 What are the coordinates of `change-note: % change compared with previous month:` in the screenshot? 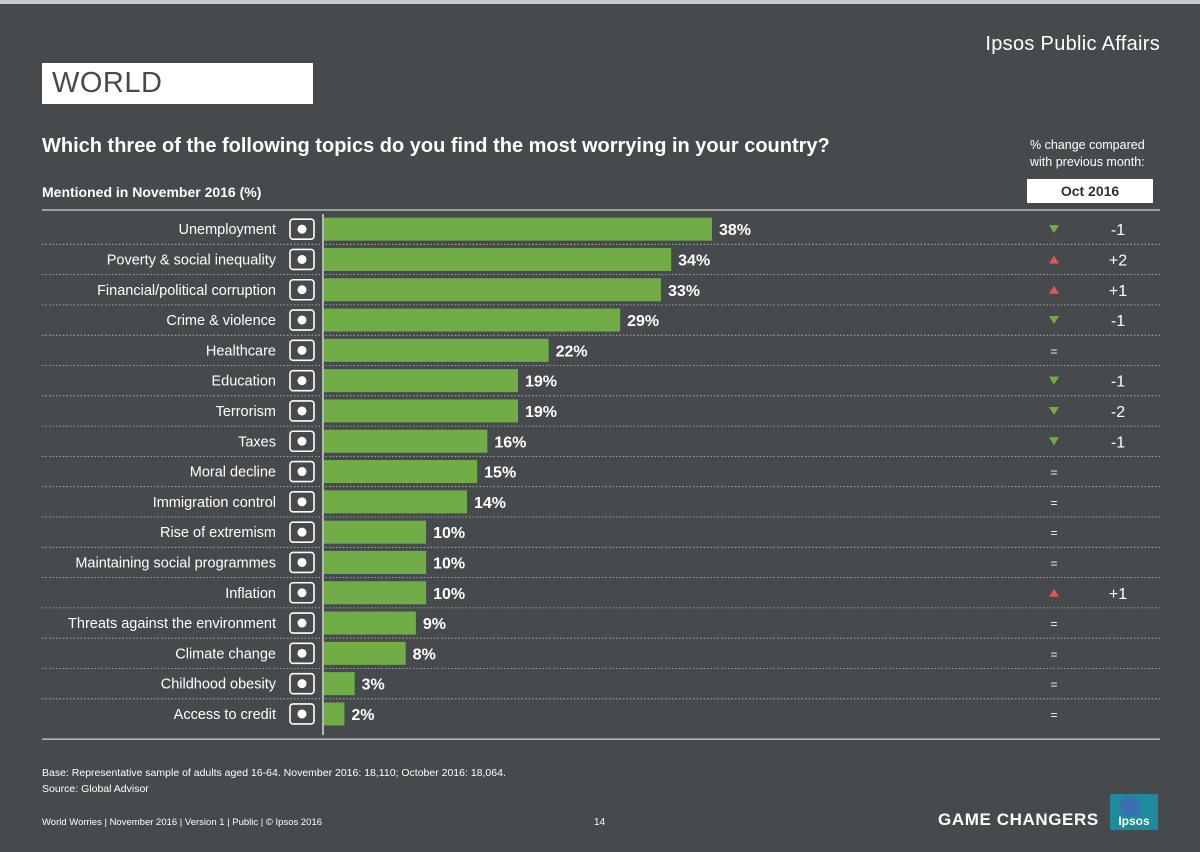 It's located at (1087, 153).